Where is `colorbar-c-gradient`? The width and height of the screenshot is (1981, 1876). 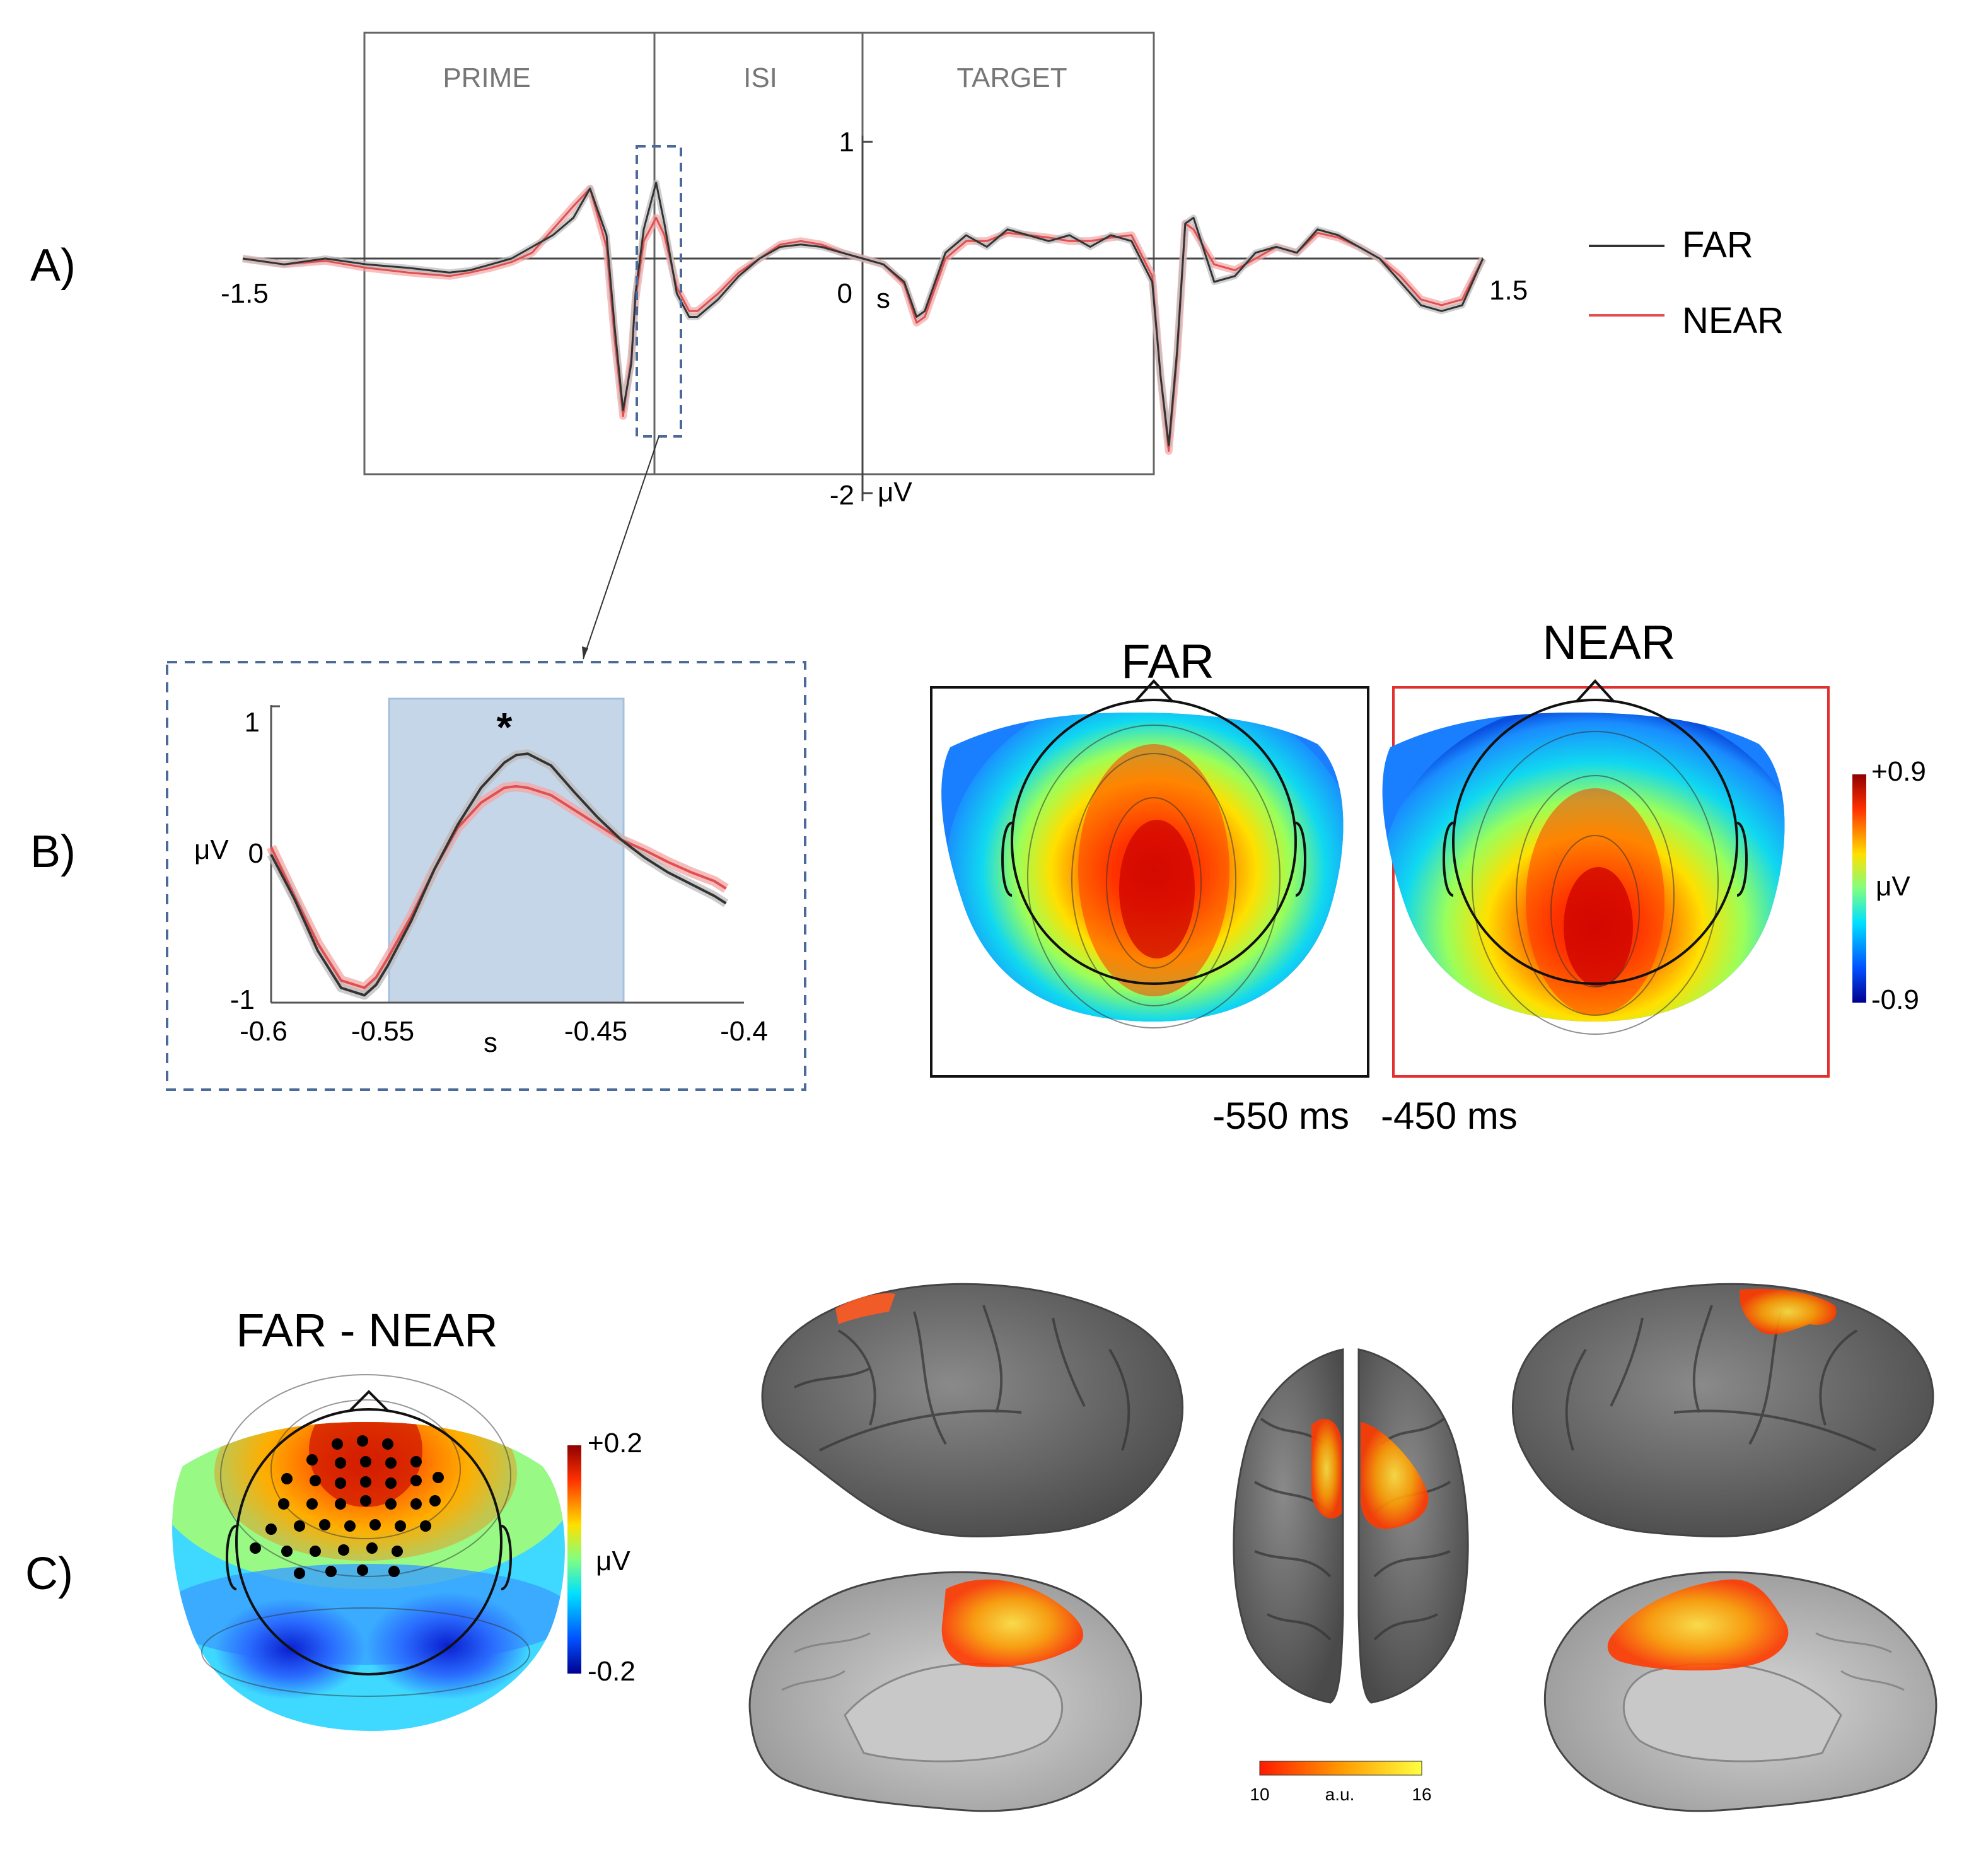 colorbar-c-gradient is located at coordinates (574, 1559).